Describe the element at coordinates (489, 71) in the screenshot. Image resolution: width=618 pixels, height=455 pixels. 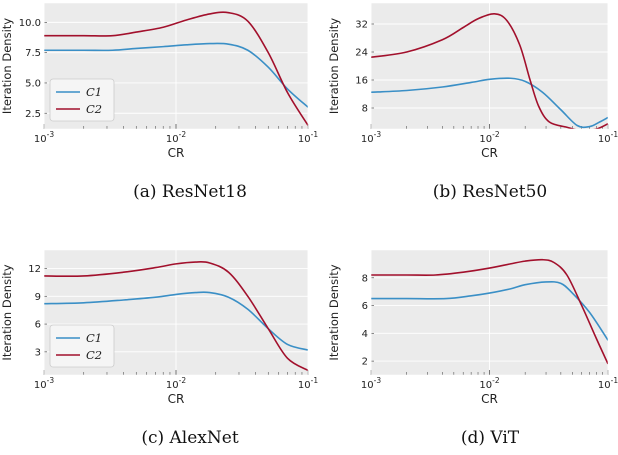
I see `chart-1-series-2-line` at that location.